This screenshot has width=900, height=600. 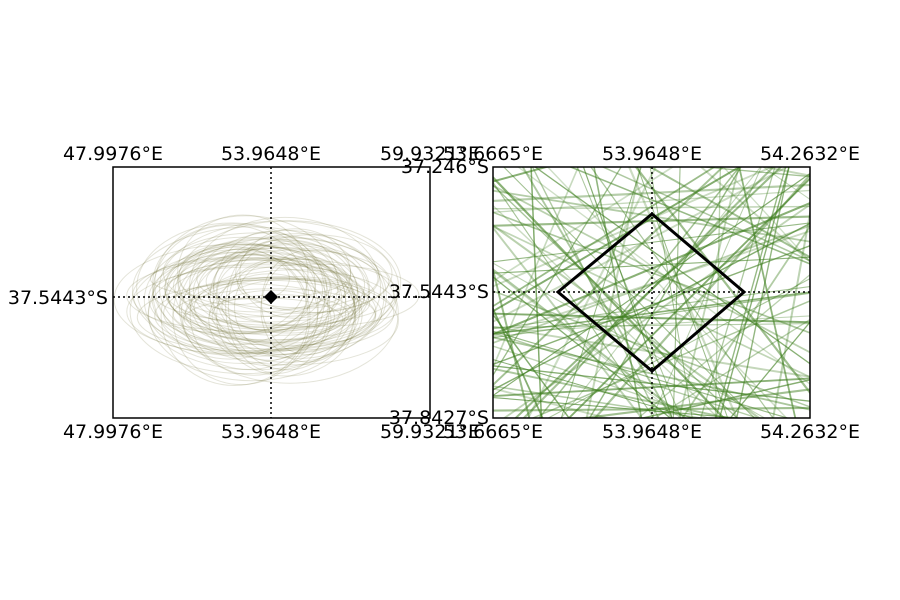 I want to click on right-axes-frame, so click(x=651, y=292).